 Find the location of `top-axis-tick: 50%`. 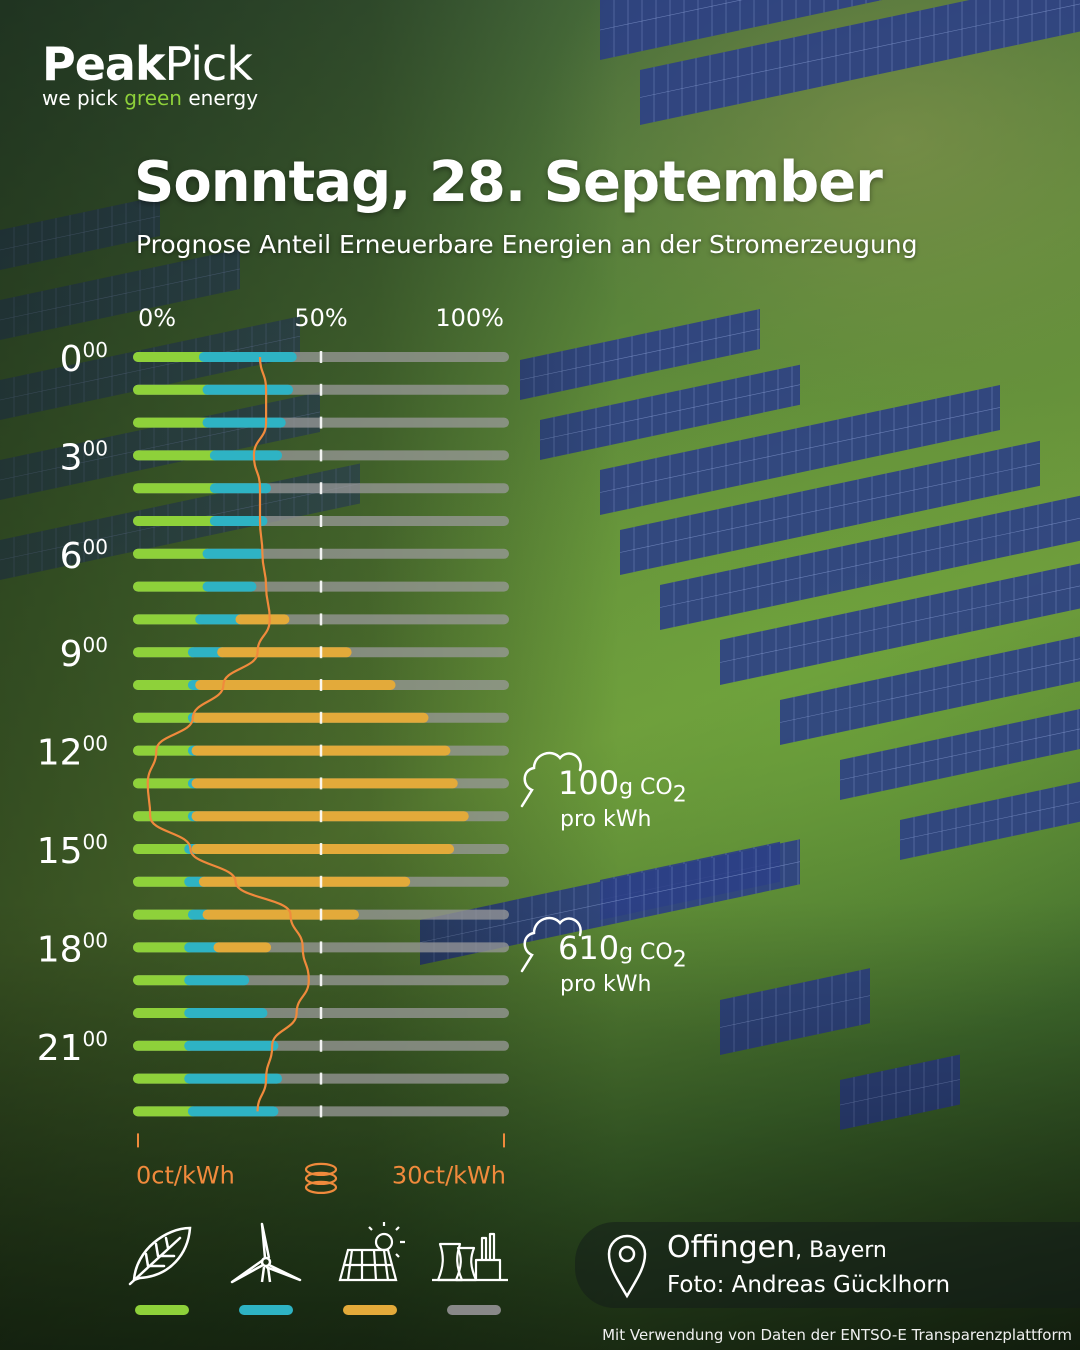

top-axis-tick: 50% is located at coordinates (320, 318).